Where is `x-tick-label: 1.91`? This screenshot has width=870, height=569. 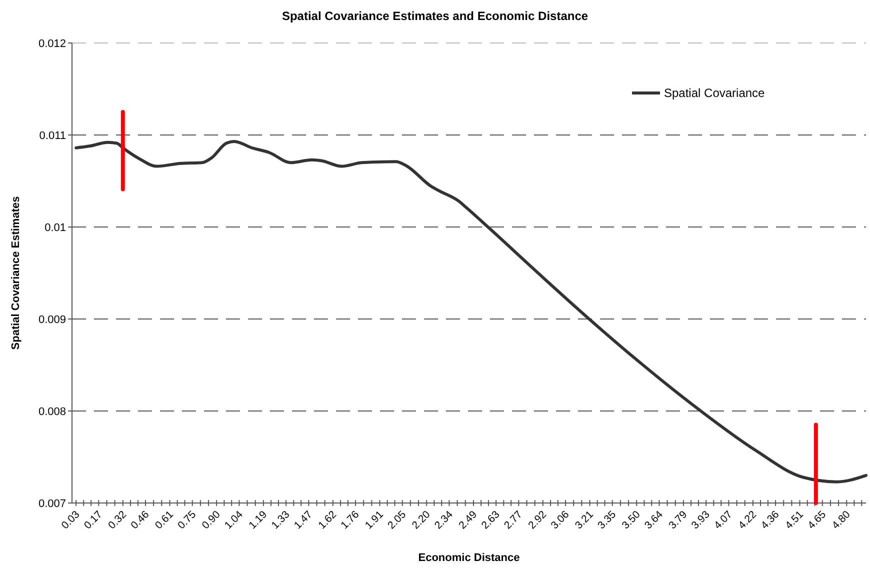 x-tick-label: 1.91 is located at coordinates (374, 520).